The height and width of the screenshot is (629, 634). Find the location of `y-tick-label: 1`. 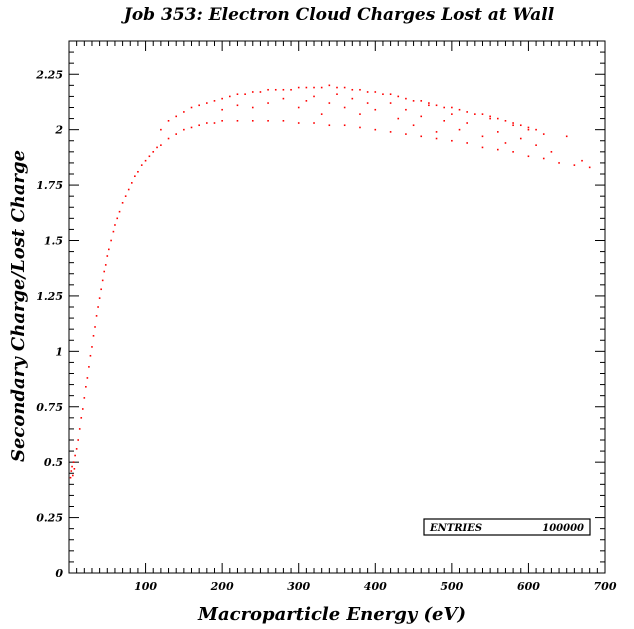

y-tick-label: 1 is located at coordinates (59, 351).